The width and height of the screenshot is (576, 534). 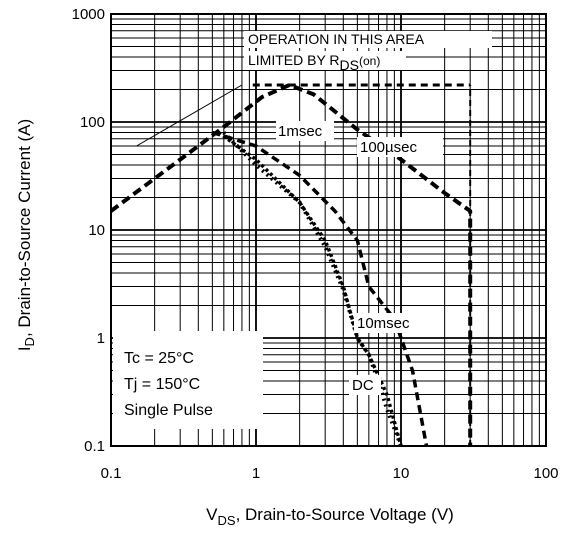 I want to click on curve-label-1msec: 1msec, so click(x=300, y=131).